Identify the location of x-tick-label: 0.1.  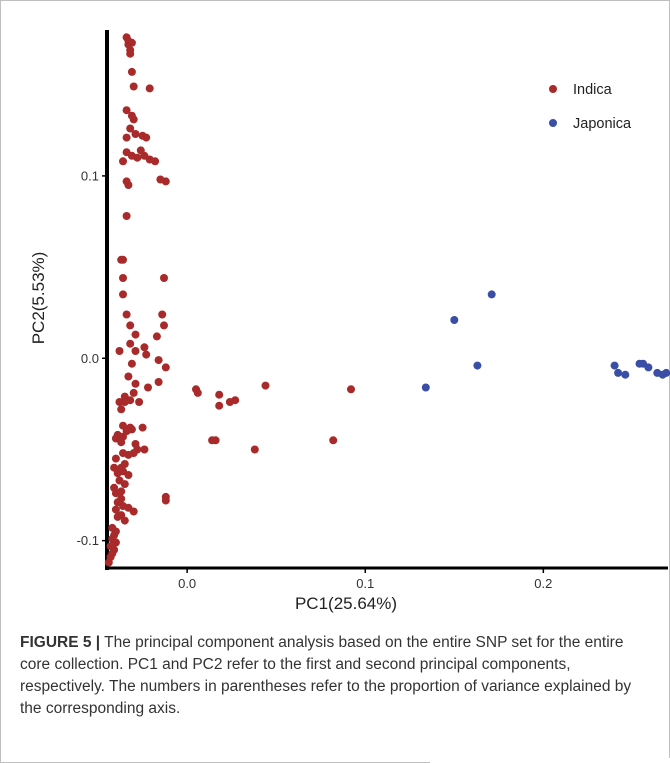
(365, 583).